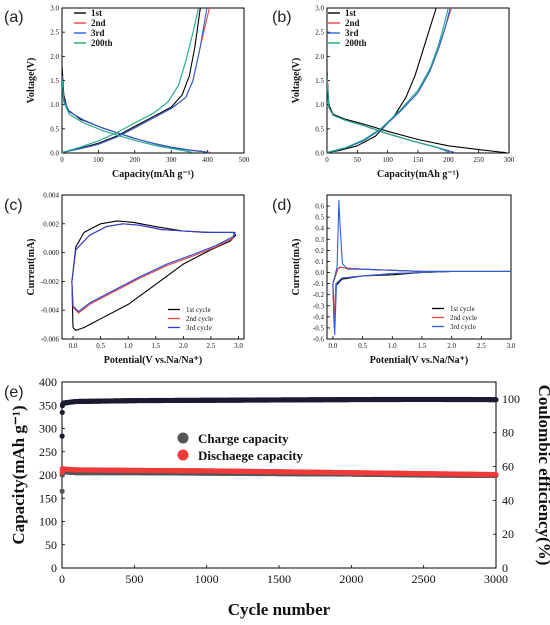  I want to click on series-coulombic-efficiency, so click(279, 417).